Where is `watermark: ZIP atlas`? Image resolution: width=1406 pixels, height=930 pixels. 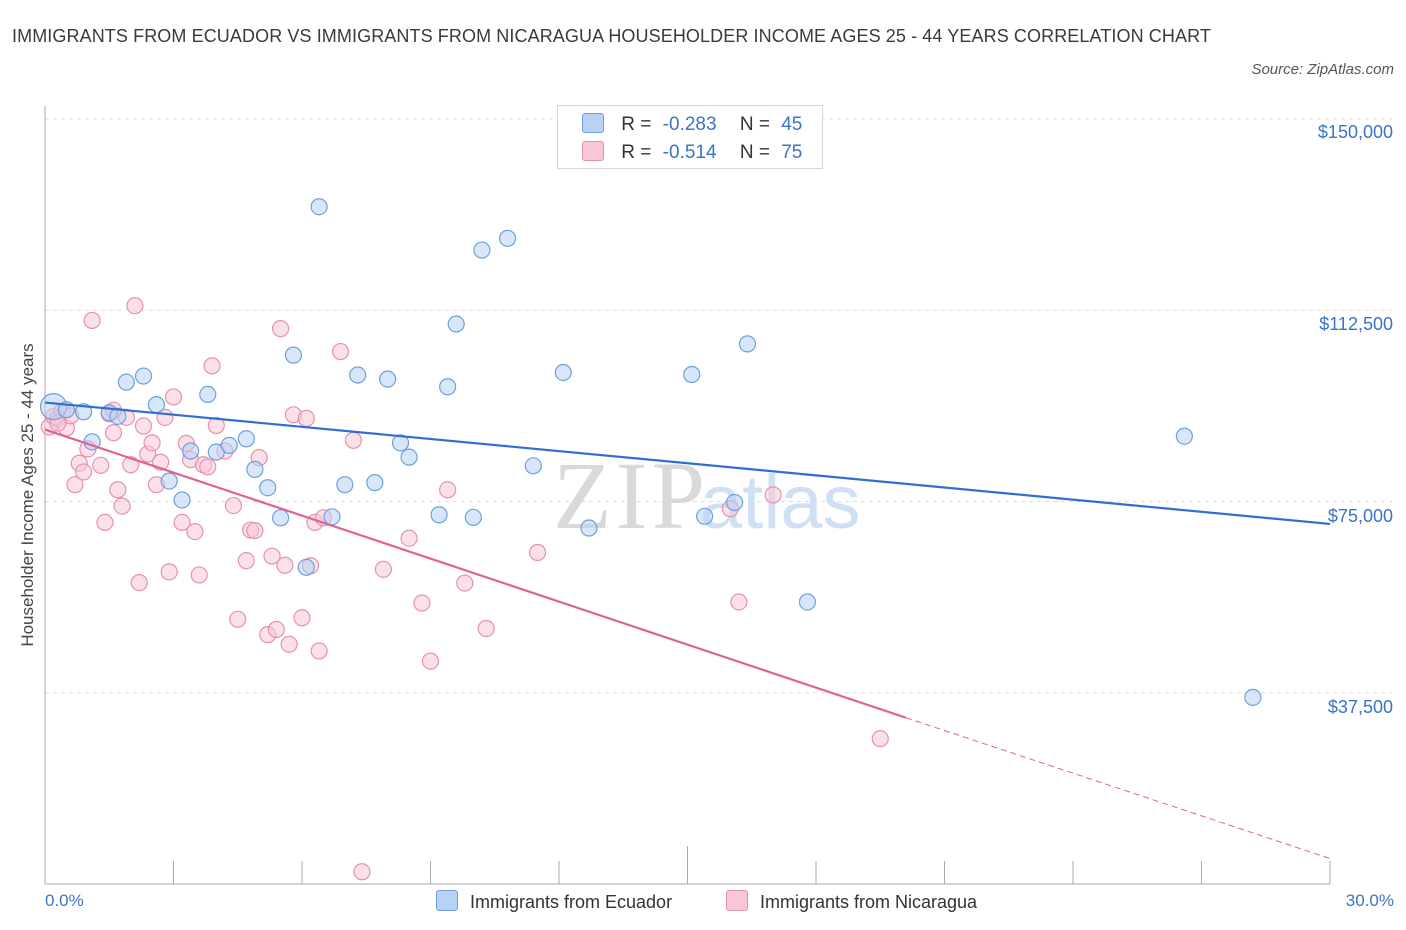
watermark: ZIP atlas is located at coordinates (707, 495).